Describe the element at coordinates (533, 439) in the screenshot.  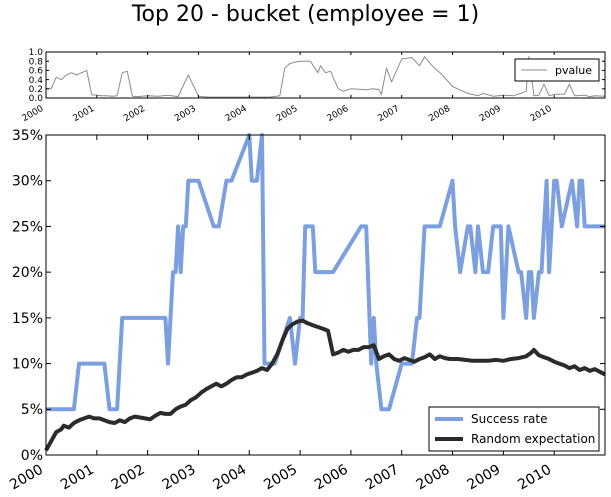
I see `legend-label: Random expectation` at that location.